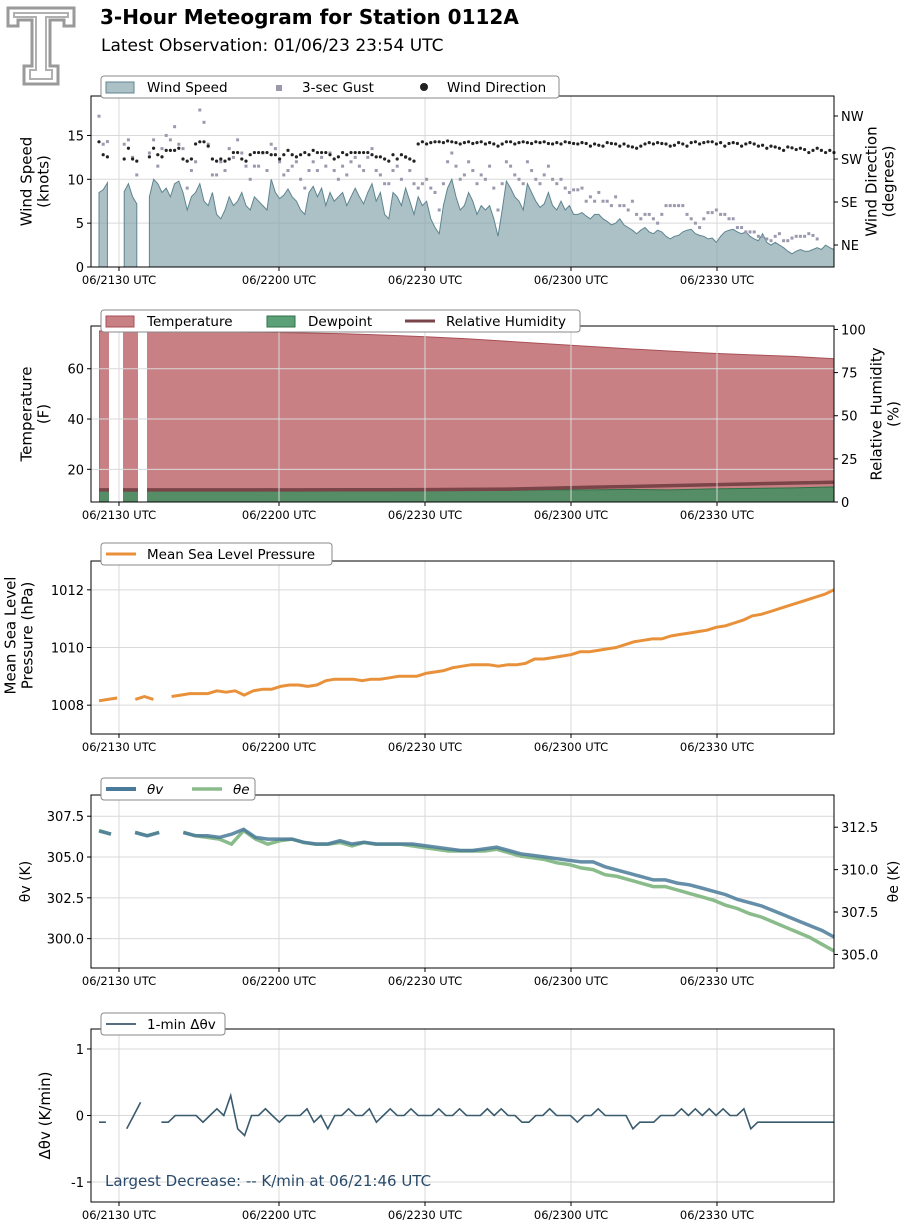 The height and width of the screenshot is (1231, 913). Describe the element at coordinates (28, 636) in the screenshot. I see `pressure-ylabel: Pressure (hPa)` at that location.